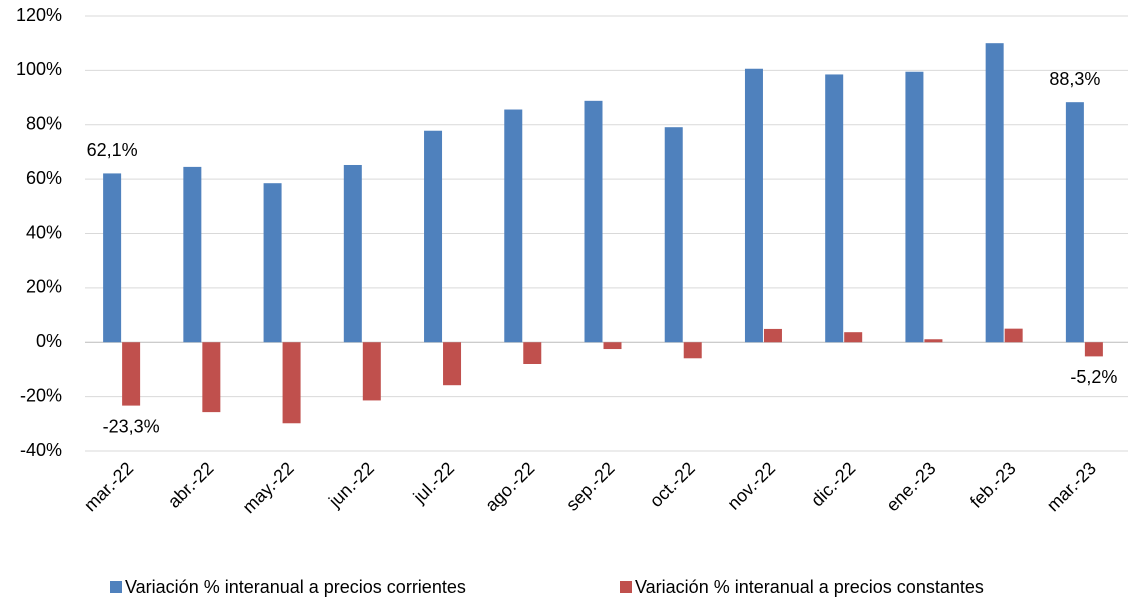 This screenshot has height=603, width=1128. Describe the element at coordinates (751, 486) in the screenshot. I see `x-tick-label: nov.-22` at that location.